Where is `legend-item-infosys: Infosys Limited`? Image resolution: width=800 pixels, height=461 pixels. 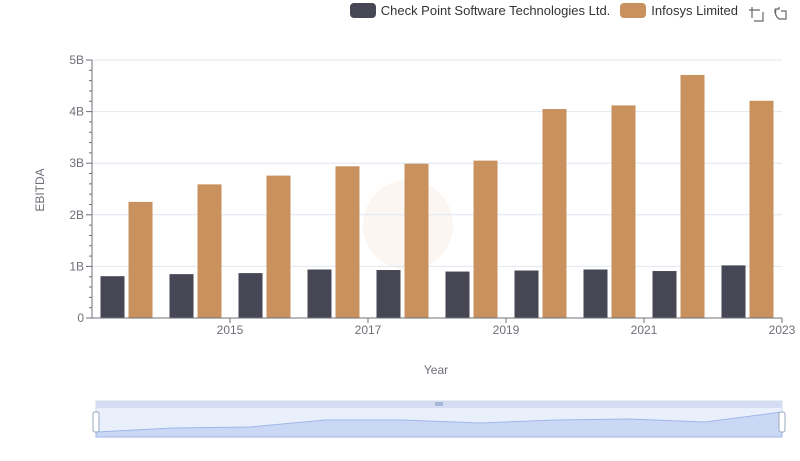
legend-item-infosys: Infosys Limited is located at coordinates (679, 10).